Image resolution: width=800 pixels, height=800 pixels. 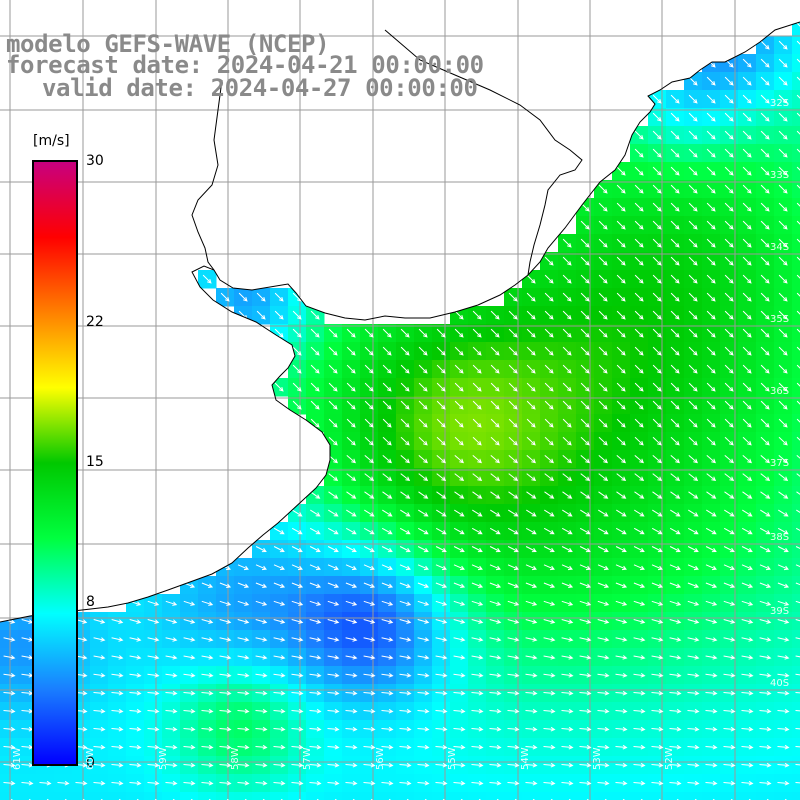 What do you see at coordinates (780, 247) in the screenshot?
I see `latitude-label: 34S` at bounding box center [780, 247].